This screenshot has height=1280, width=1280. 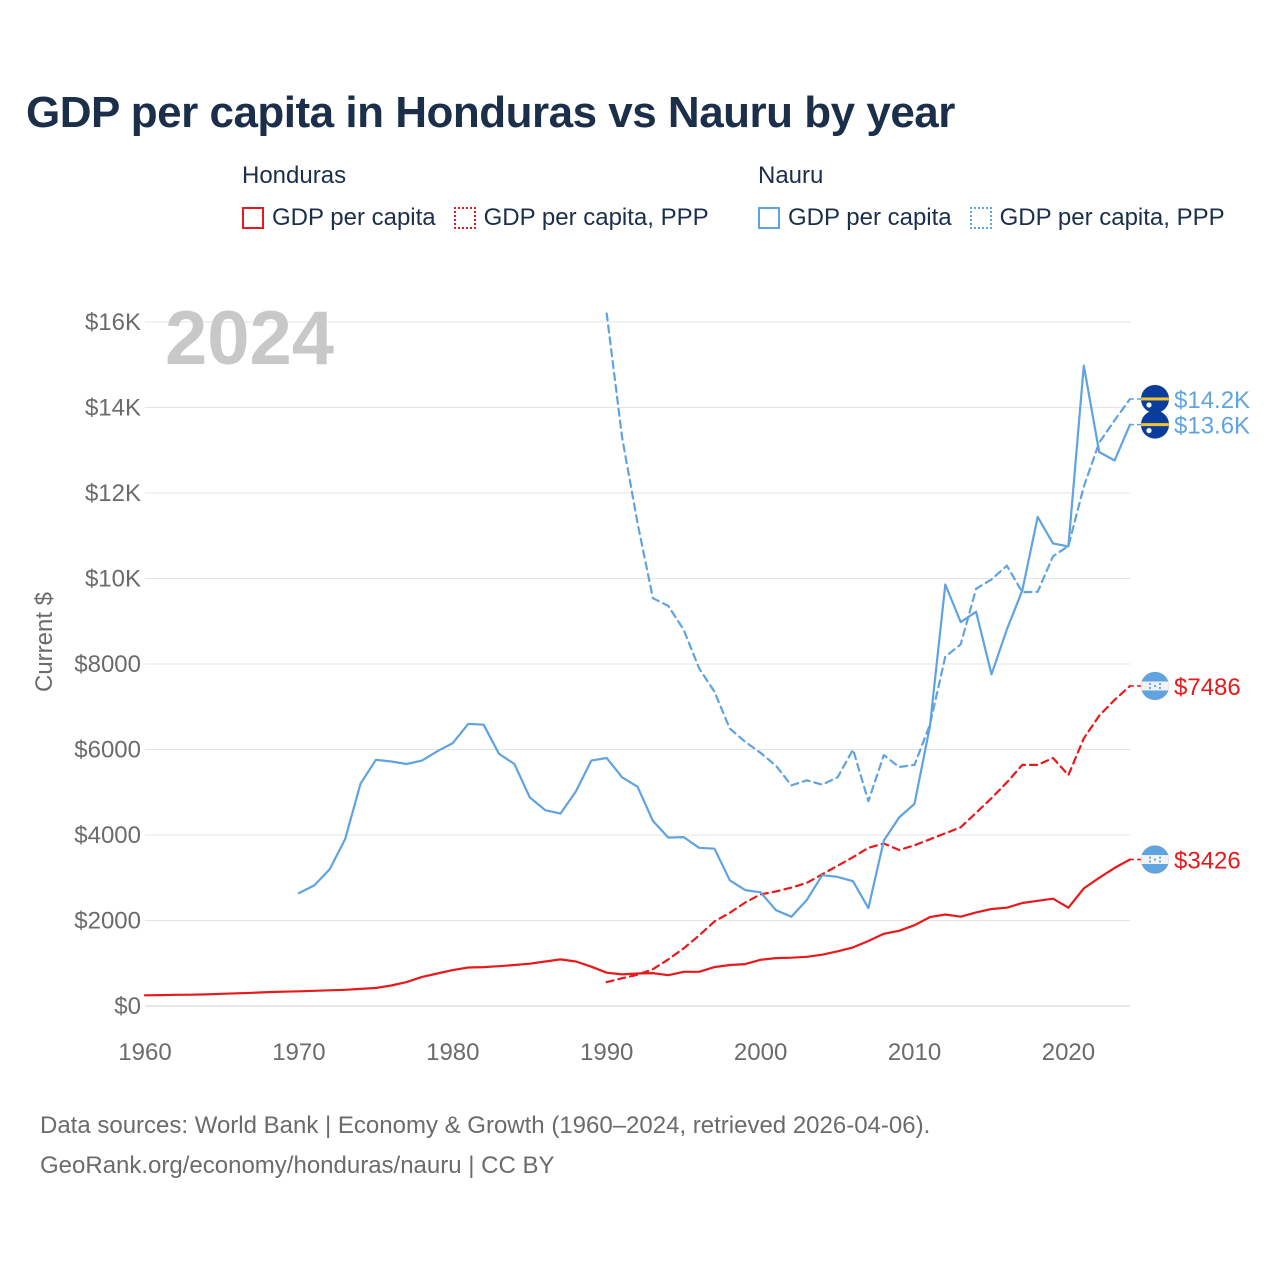 I want to click on legend-item-honduras-gdp-ppp: GDP per capita, PPP, so click(x=581, y=218).